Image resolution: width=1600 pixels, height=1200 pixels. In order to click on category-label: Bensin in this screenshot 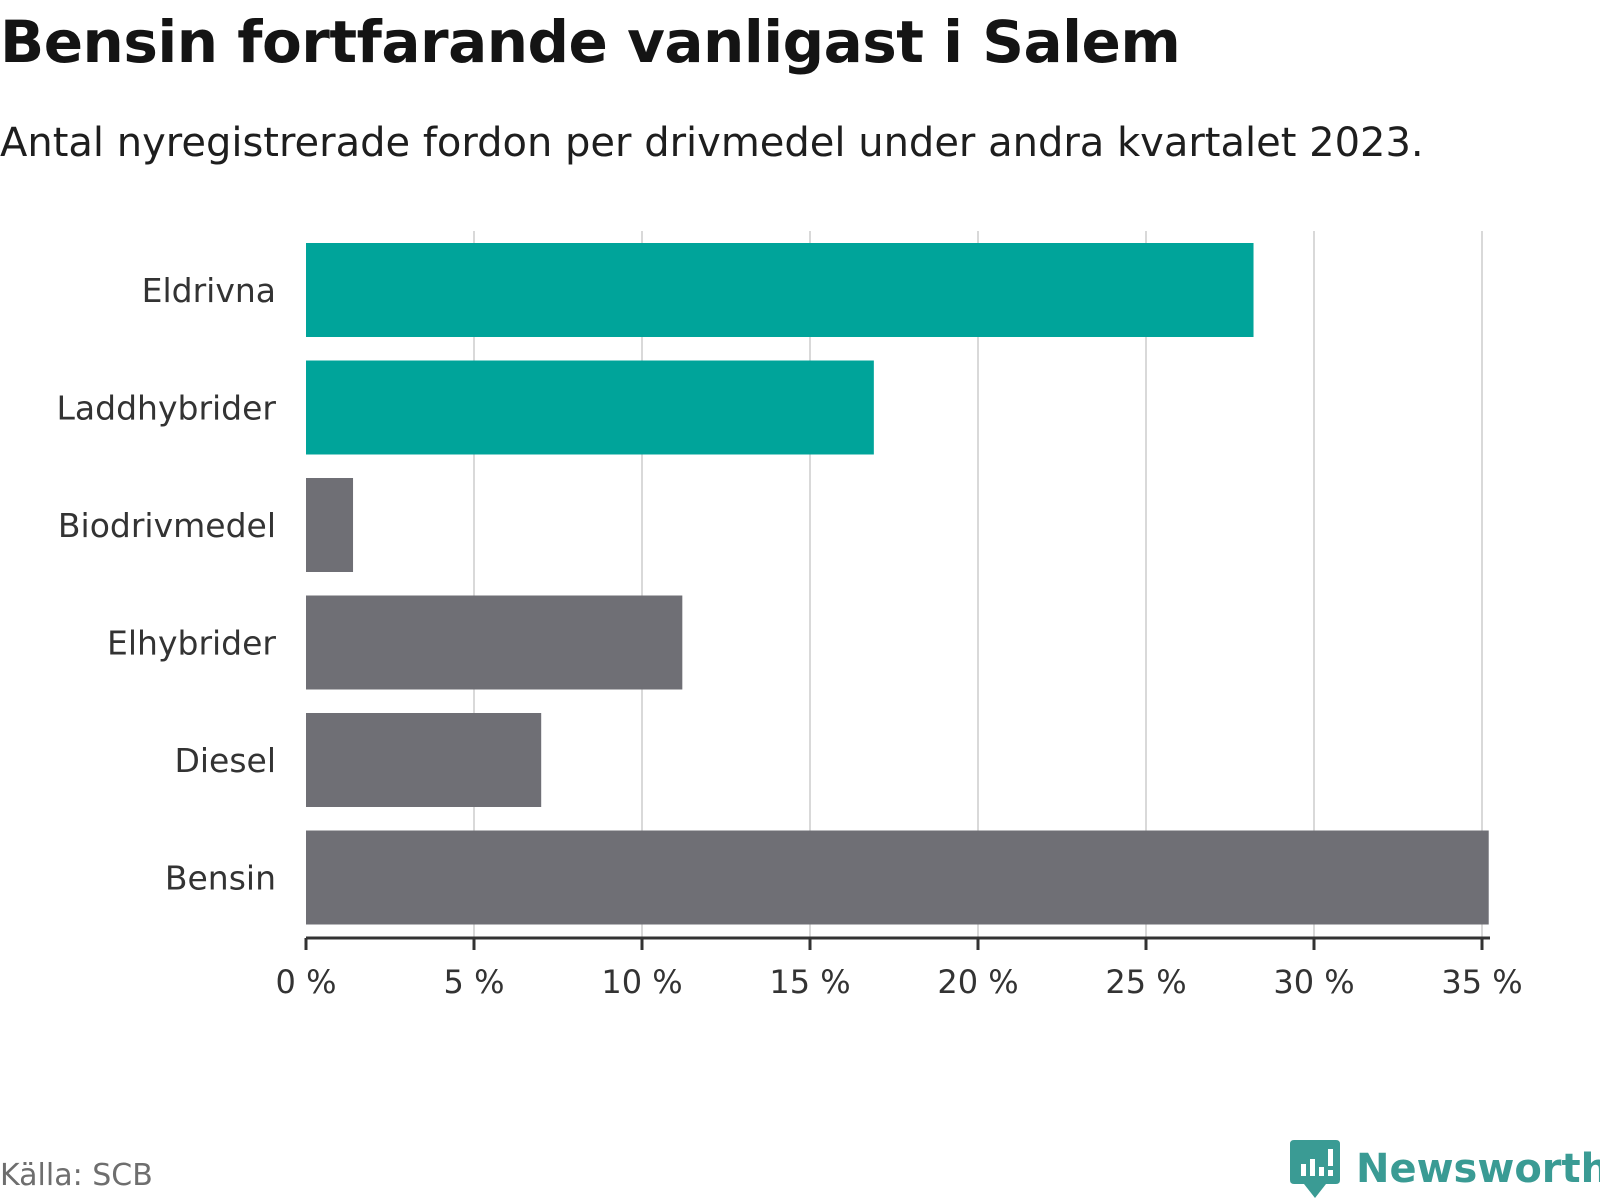, I will do `click(220, 878)`.